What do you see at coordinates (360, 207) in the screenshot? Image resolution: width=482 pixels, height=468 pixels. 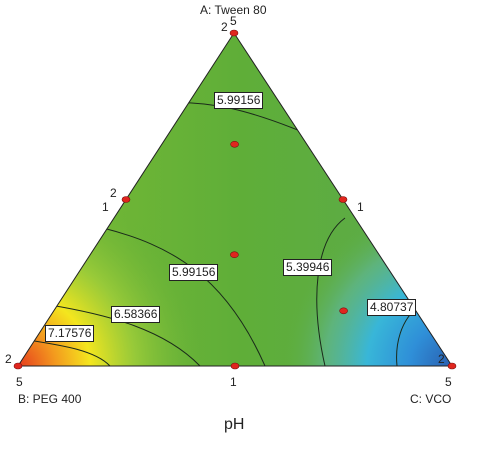 I see `right-mid-value: 1` at bounding box center [360, 207].